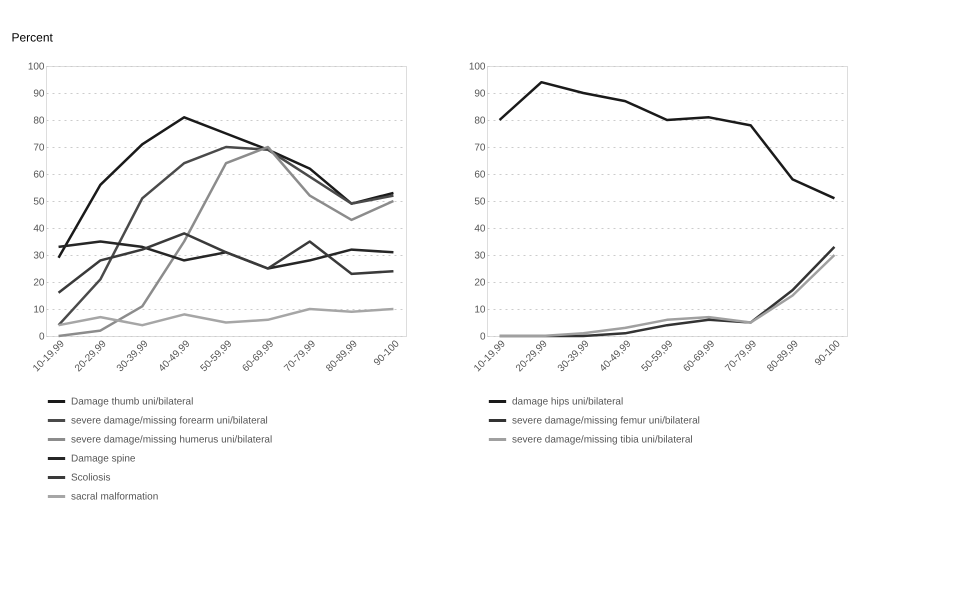 The height and width of the screenshot is (608, 965). What do you see at coordinates (114, 497) in the screenshot?
I see `legend-label: sacral malformation` at bounding box center [114, 497].